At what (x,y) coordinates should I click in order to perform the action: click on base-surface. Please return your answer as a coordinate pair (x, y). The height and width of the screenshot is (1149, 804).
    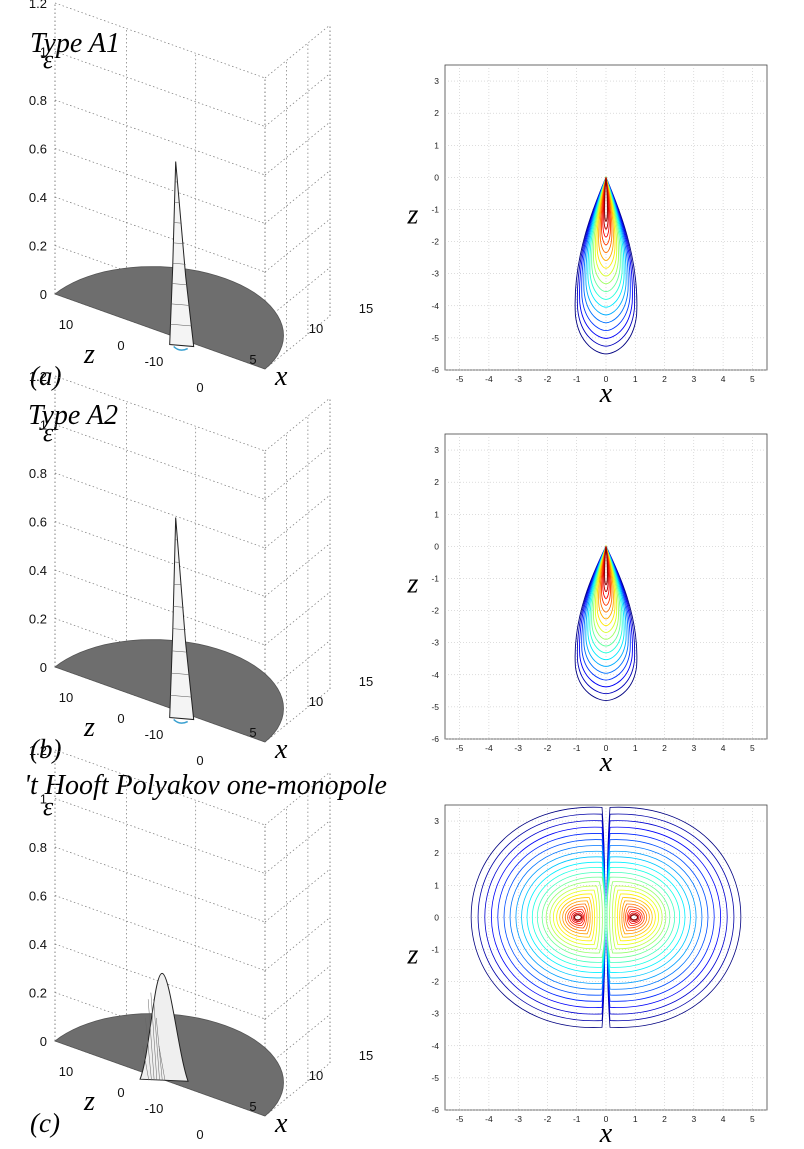
    Looking at the image, I should click on (169, 318).